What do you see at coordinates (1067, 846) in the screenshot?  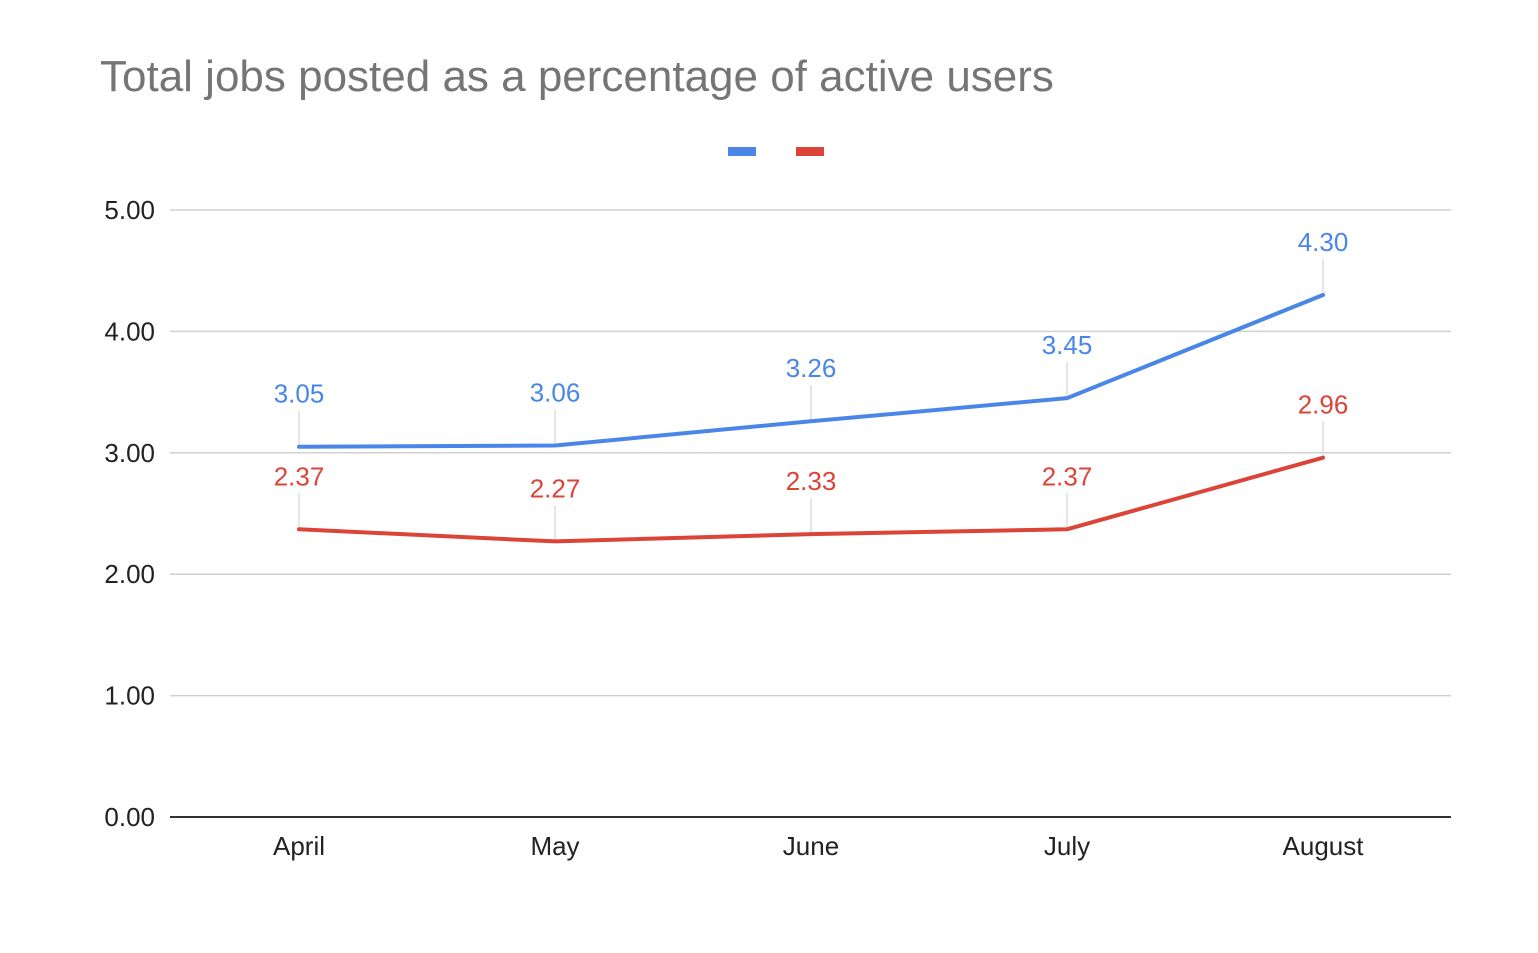 I see `x-tick-label: July` at bounding box center [1067, 846].